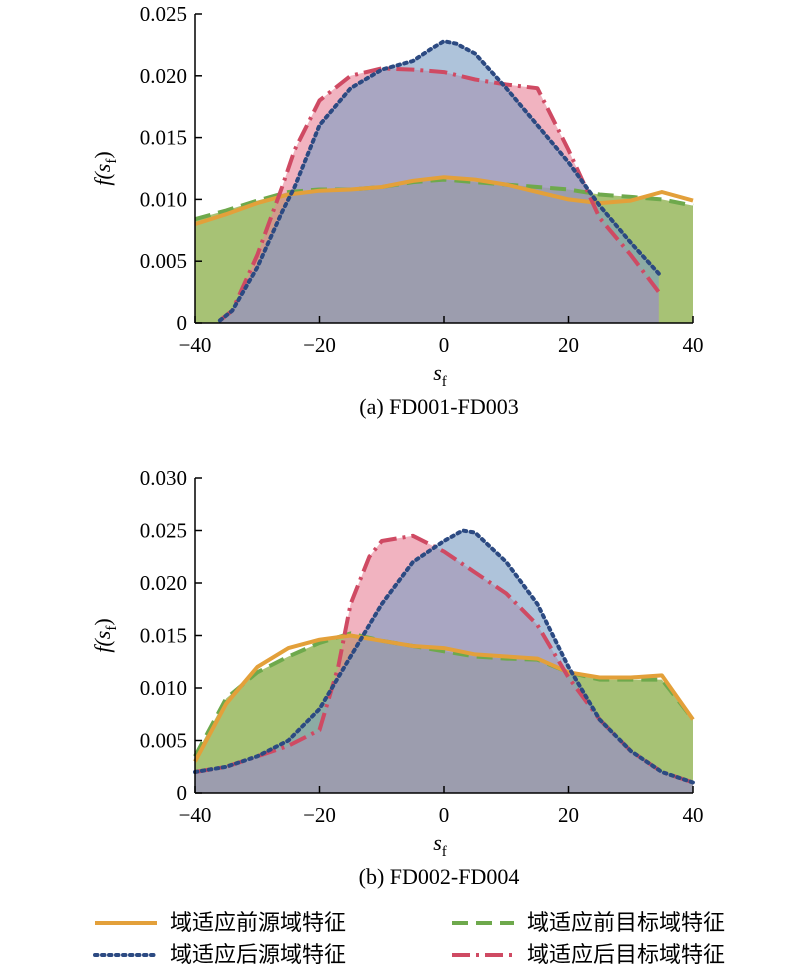 This screenshot has height=976, width=800. What do you see at coordinates (439, 194) in the screenshot?
I see `line-after-target` at bounding box center [439, 194].